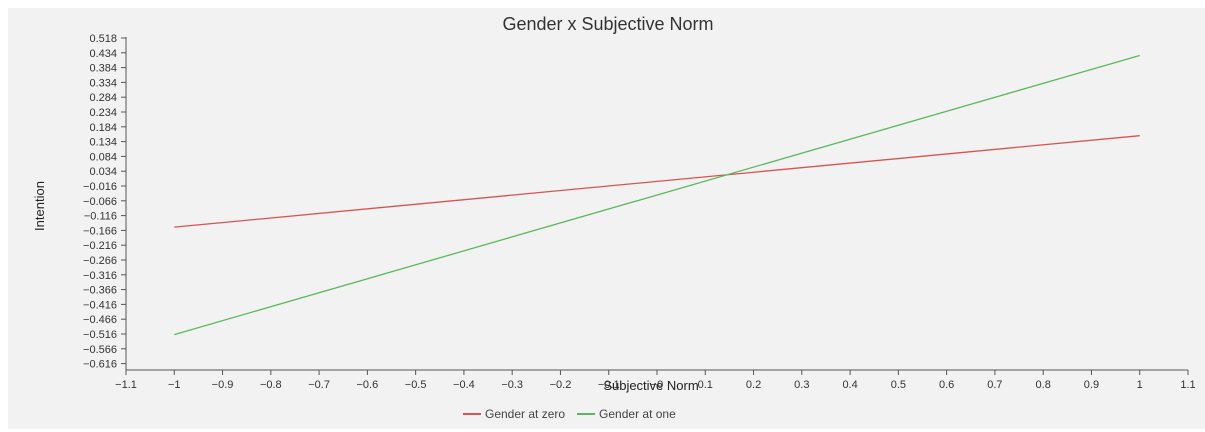 This screenshot has width=1205, height=432. What do you see at coordinates (100, 231) in the screenshot?
I see `y-tick-label: −0.166` at bounding box center [100, 231].